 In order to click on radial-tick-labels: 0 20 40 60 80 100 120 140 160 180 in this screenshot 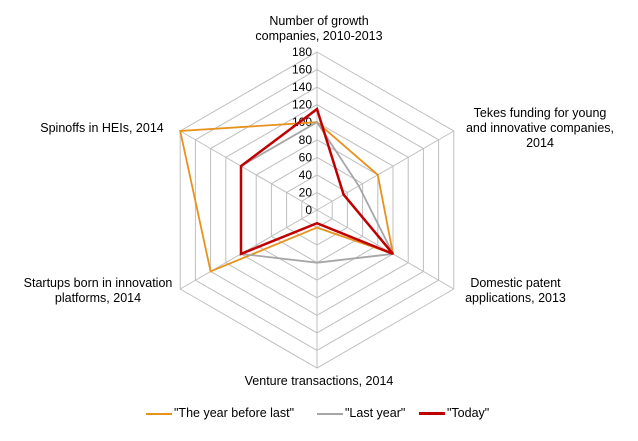, I will do `click(302, 131)`.